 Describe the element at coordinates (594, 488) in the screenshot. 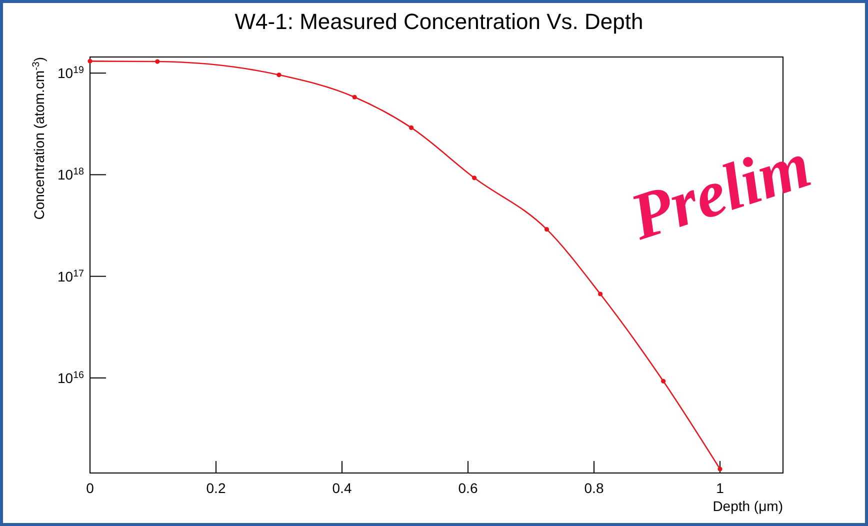

I see `x-tick-label: 0.8` at that location.